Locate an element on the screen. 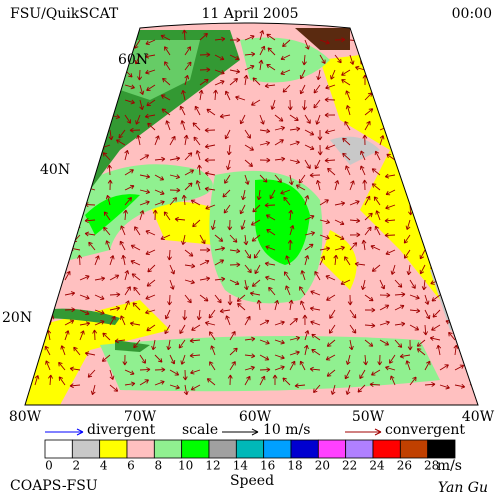 The width and height of the screenshot is (500, 500). scale-arrowhead is located at coordinates (255, 432).